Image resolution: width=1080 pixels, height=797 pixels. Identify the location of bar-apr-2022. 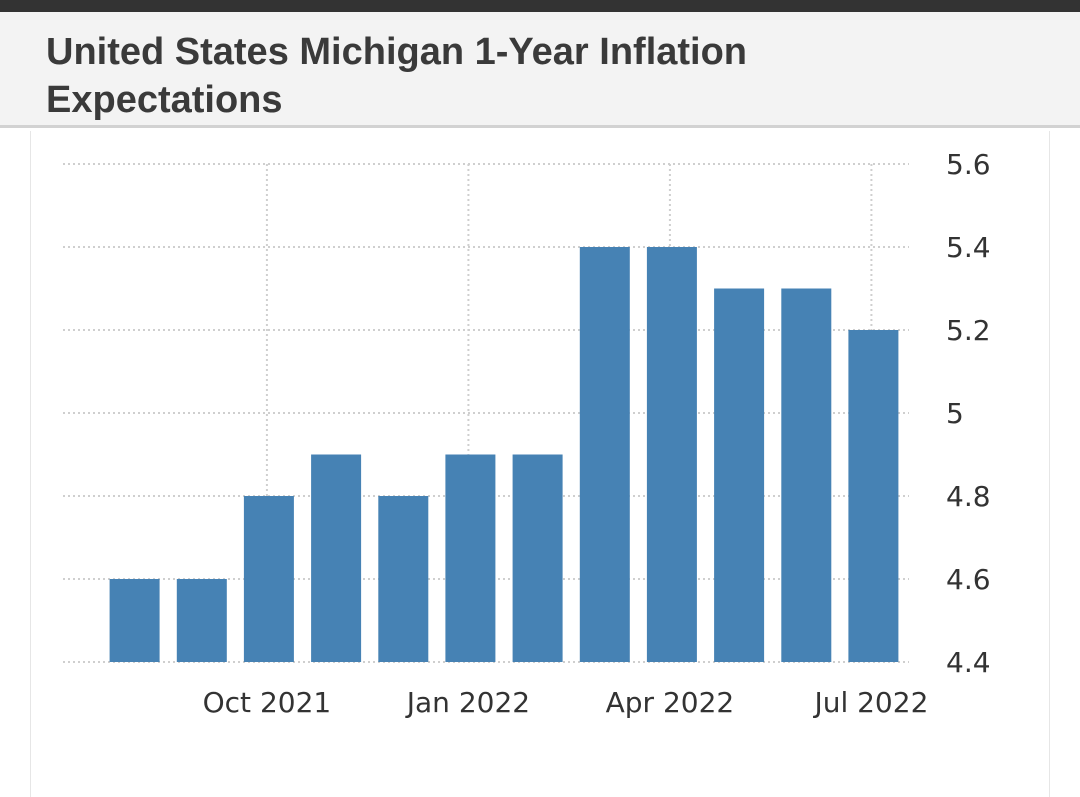
(671, 454).